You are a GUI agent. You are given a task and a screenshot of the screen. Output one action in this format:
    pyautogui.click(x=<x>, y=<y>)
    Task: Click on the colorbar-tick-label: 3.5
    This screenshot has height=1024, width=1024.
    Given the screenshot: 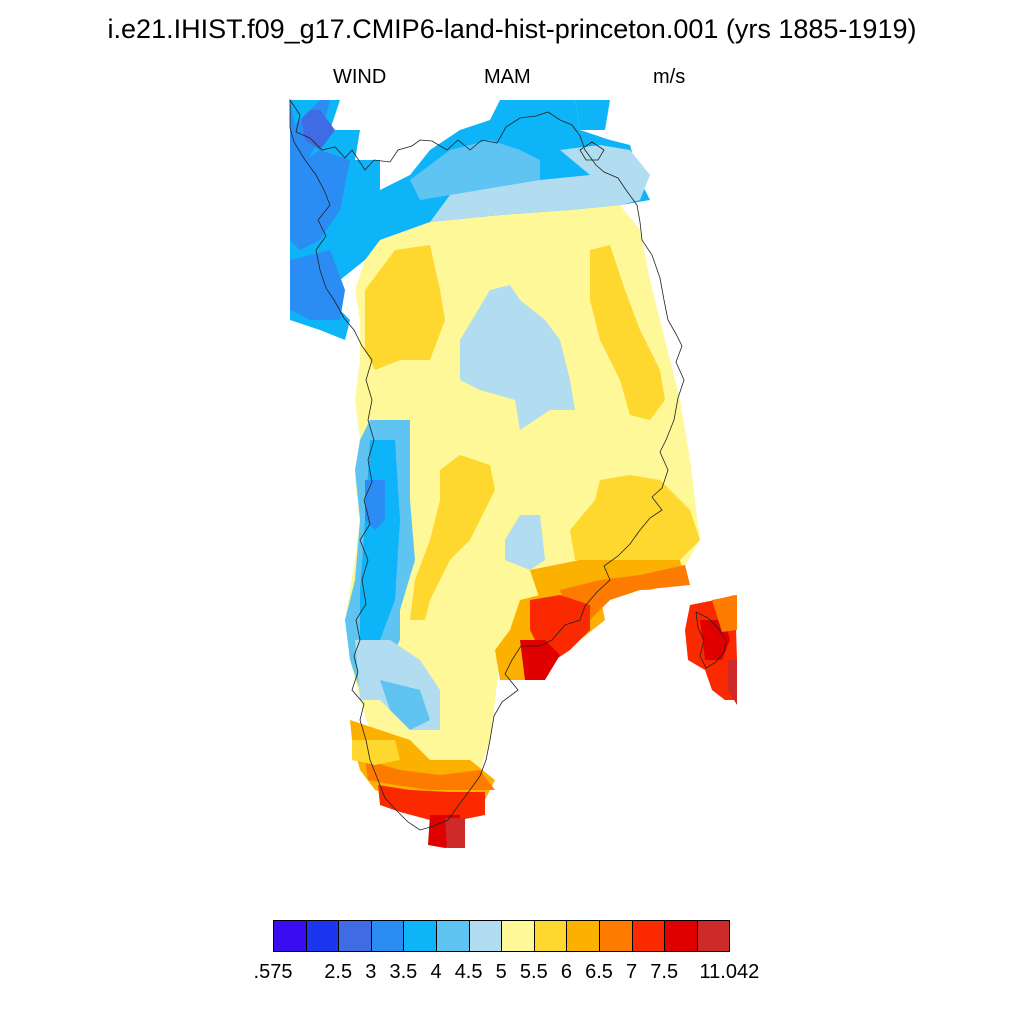 What is the action you would take?
    pyautogui.click(x=403, y=972)
    